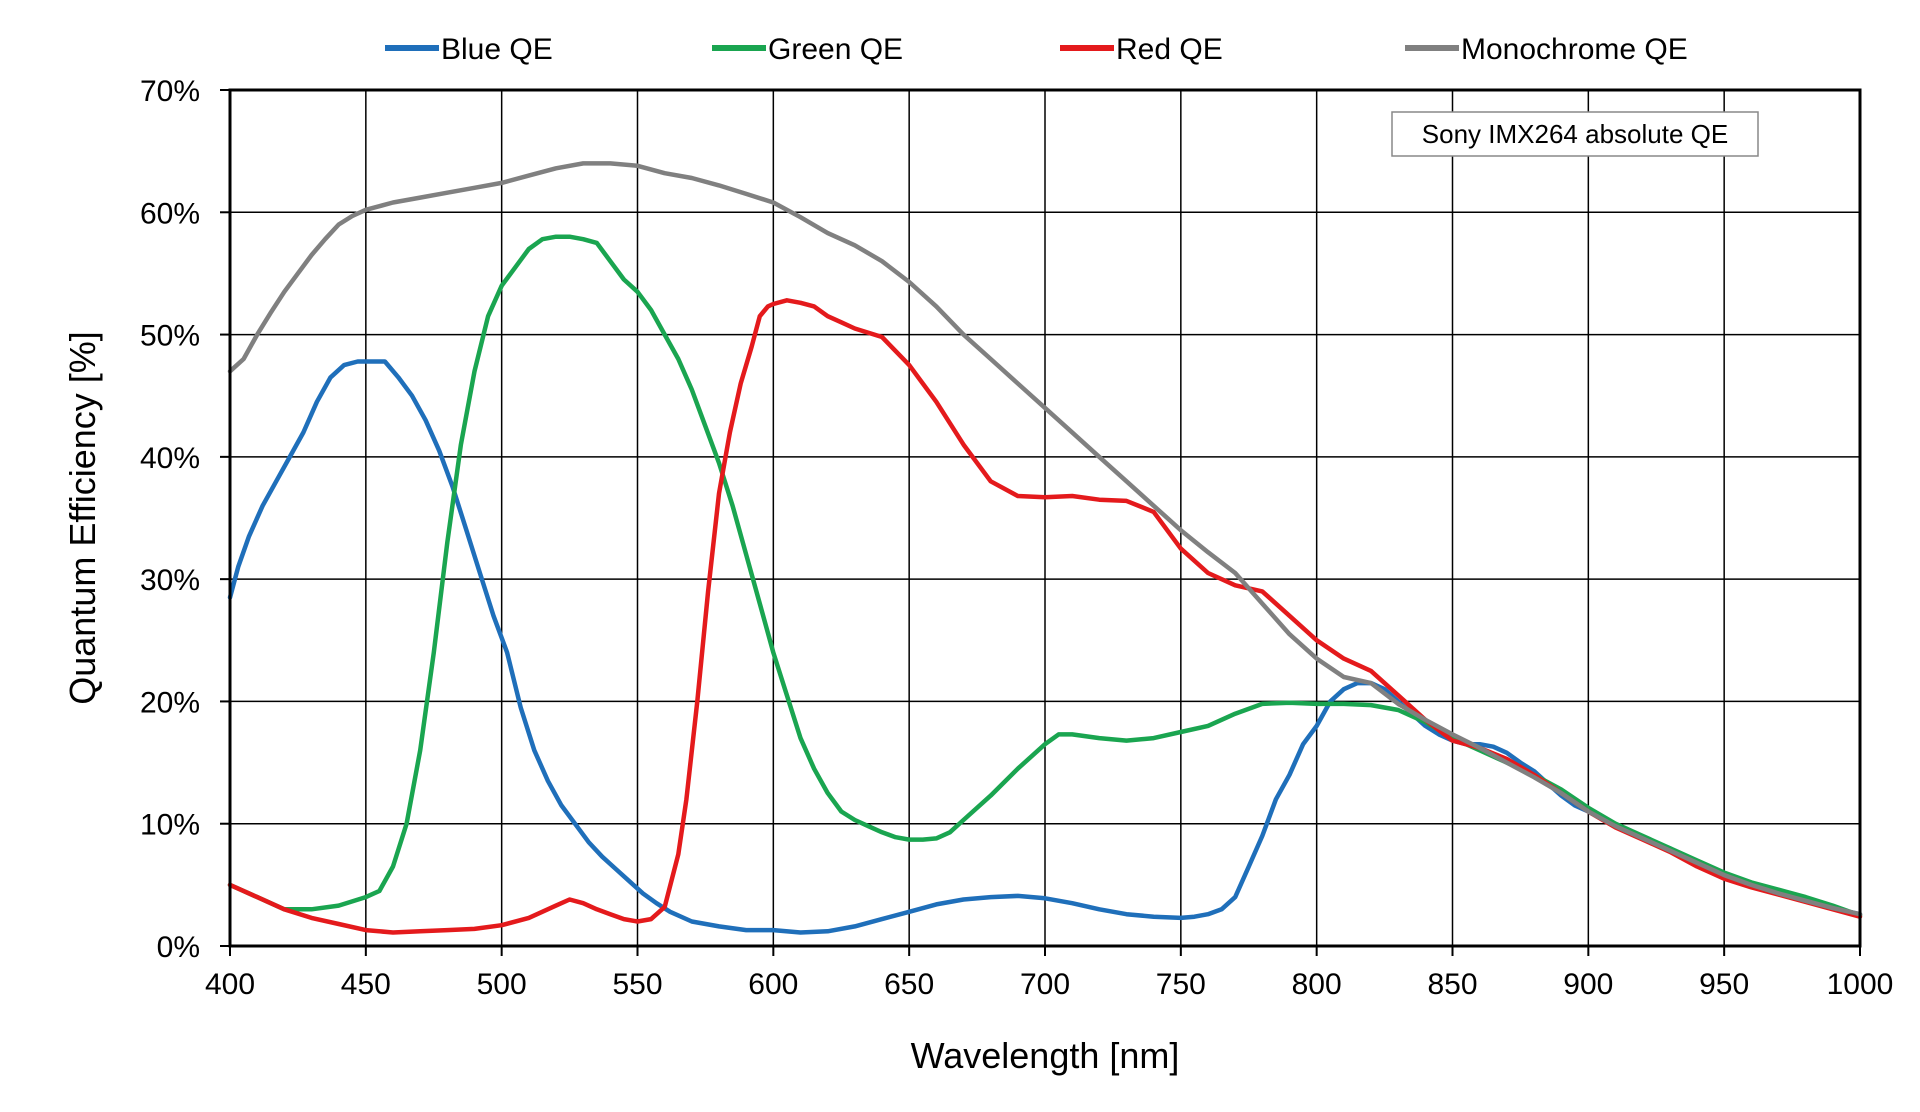 The image size is (1920, 1112). Describe the element at coordinates (497, 49) in the screenshot. I see `blue-qe-legend-label: Blue QE` at that location.